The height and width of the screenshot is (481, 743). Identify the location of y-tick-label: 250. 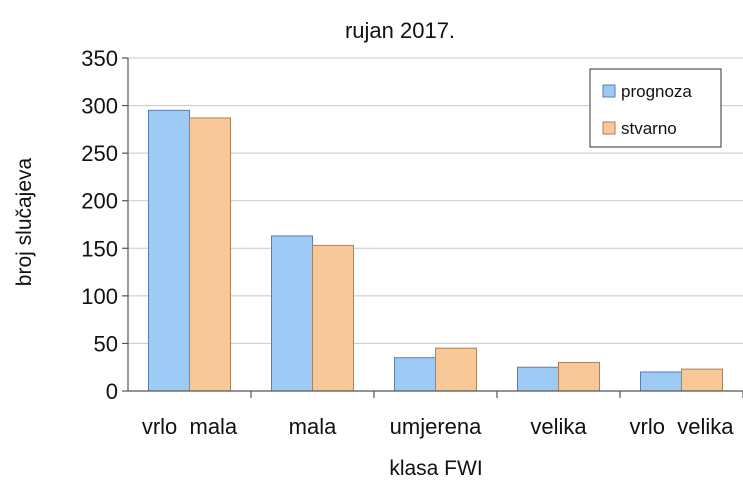
(99, 153).